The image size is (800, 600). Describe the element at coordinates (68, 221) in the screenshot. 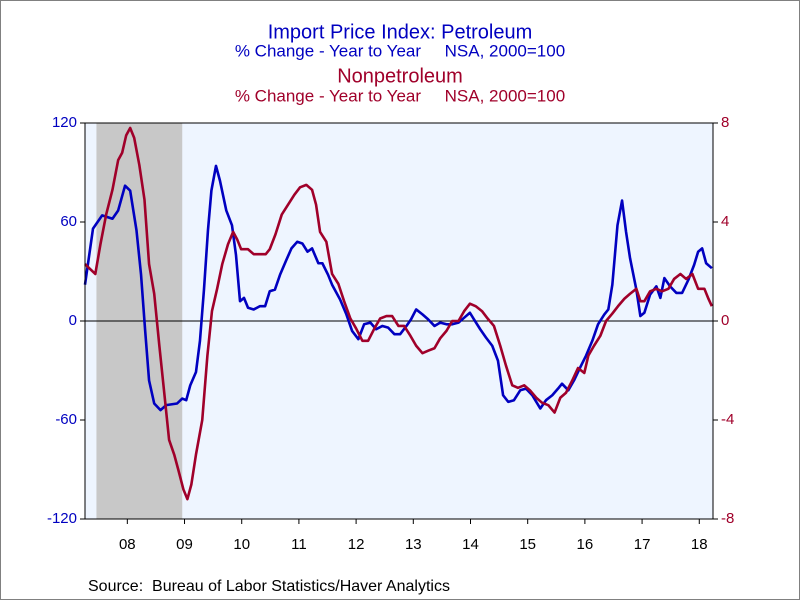

I see `y-tick-label: 60` at that location.